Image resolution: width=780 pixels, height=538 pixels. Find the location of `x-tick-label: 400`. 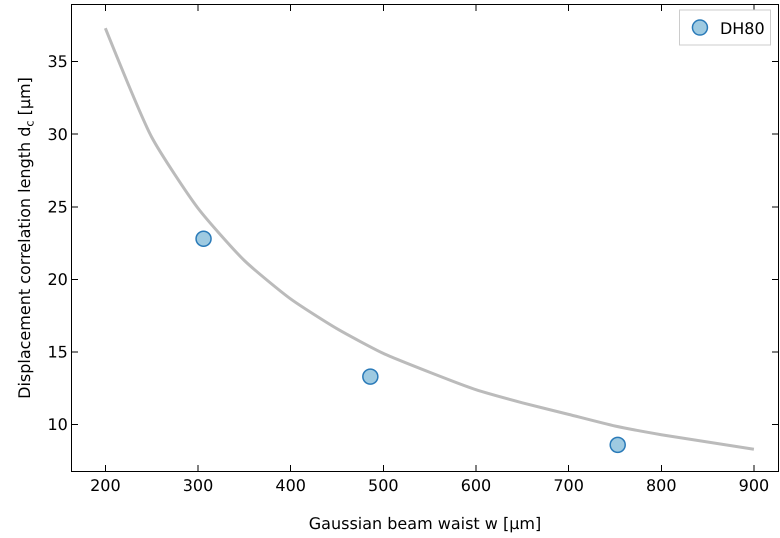

x-tick-label: 400 is located at coordinates (290, 486).